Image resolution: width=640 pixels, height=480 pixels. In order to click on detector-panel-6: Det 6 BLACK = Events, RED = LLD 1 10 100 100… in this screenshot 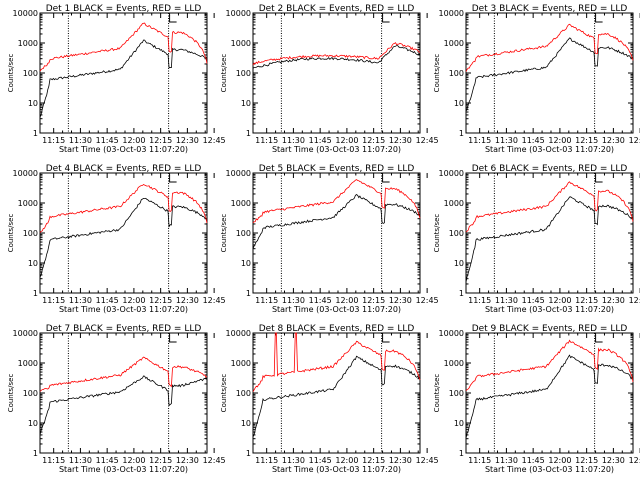, I will do `click(536, 239)`.